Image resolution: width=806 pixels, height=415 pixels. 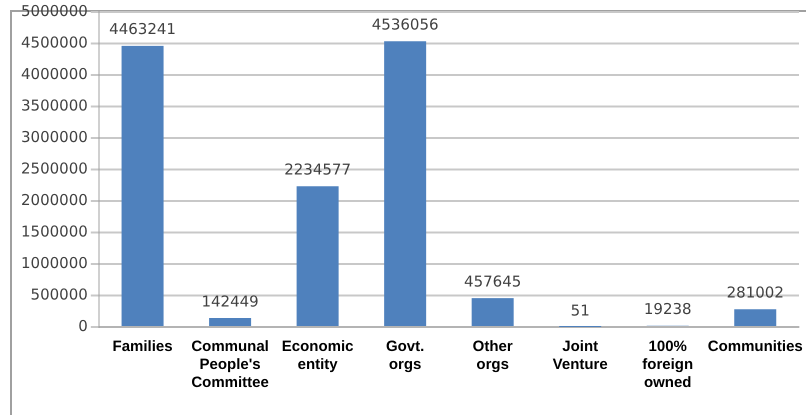 What do you see at coordinates (405, 25) in the screenshot?
I see `data-label: 4536056` at bounding box center [405, 25].